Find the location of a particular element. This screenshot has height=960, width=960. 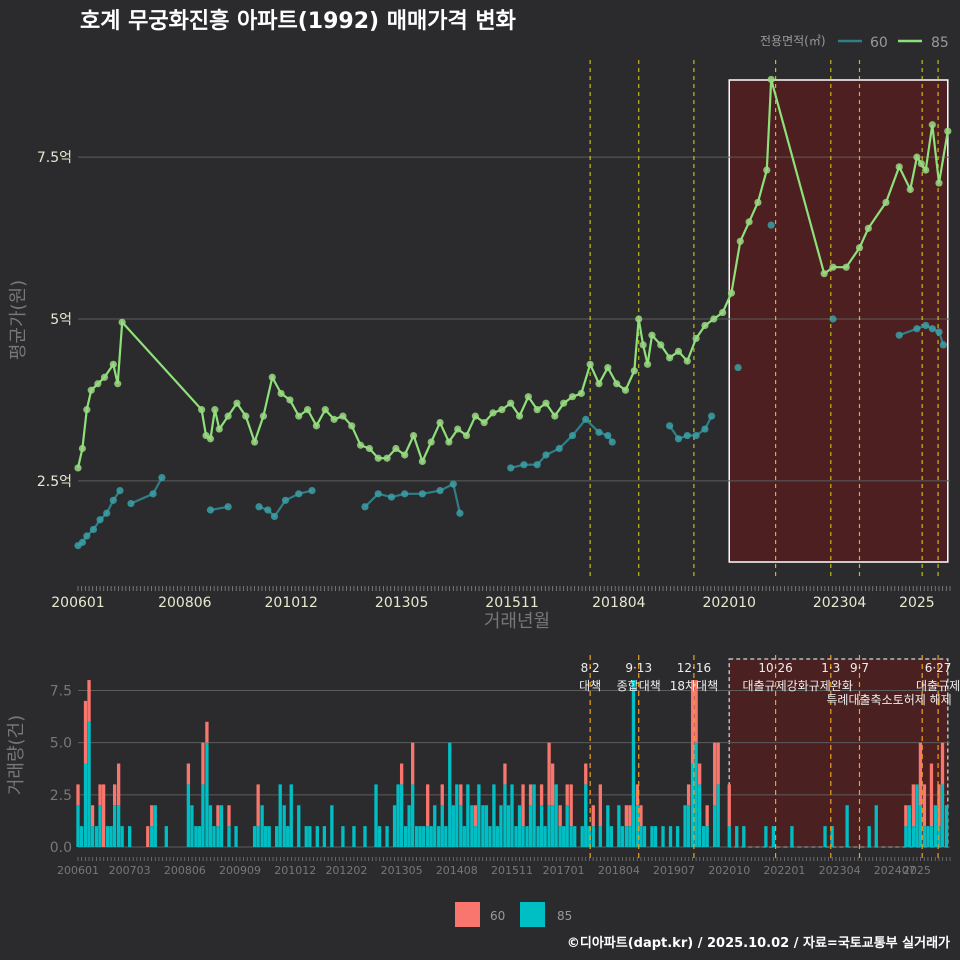

x-axis-title: 거래년월 is located at coordinates (517, 621).